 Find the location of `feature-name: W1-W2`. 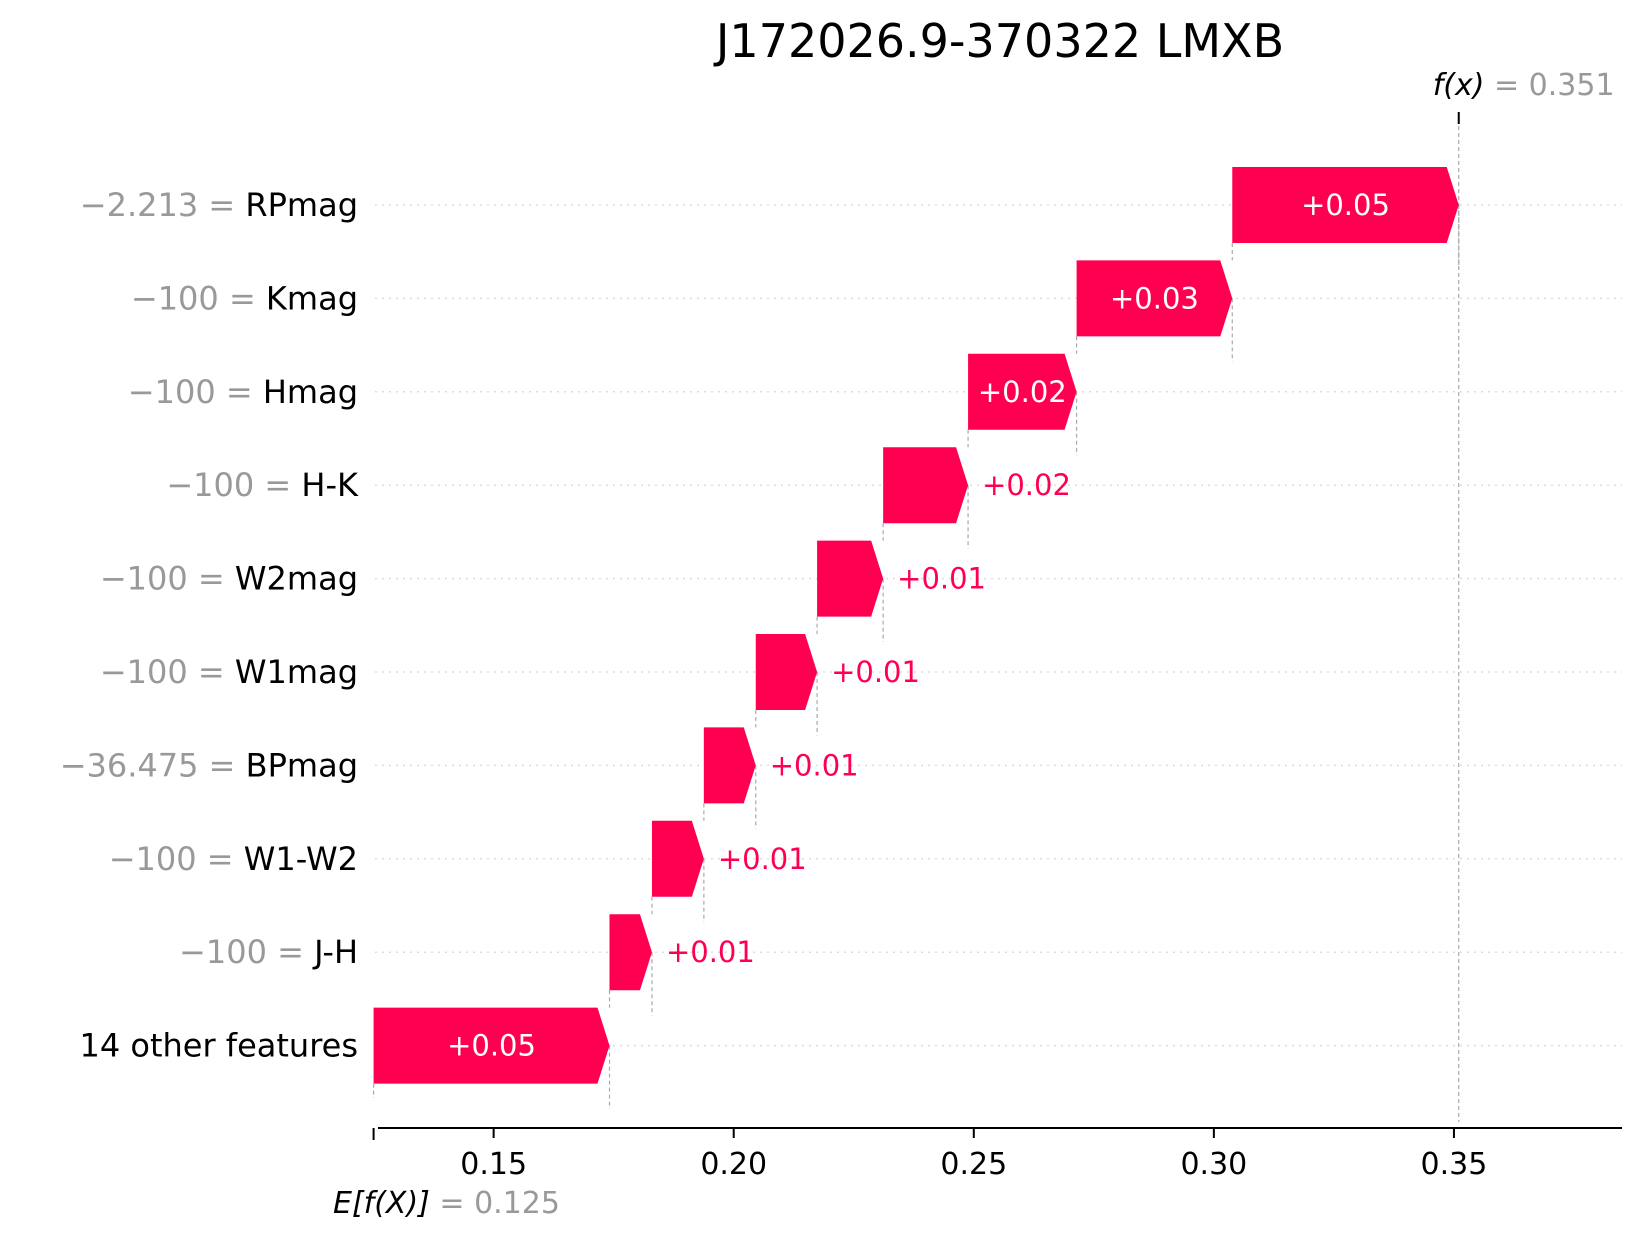

feature-name: W1-W2 is located at coordinates (301, 859).